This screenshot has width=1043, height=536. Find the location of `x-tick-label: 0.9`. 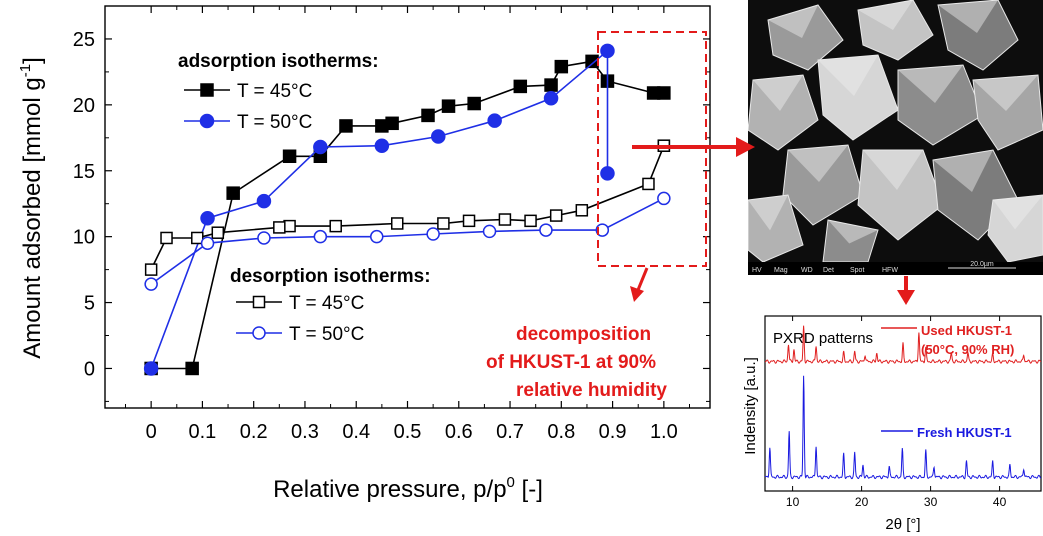

x-tick-label: 0.9 is located at coordinates (613, 432).